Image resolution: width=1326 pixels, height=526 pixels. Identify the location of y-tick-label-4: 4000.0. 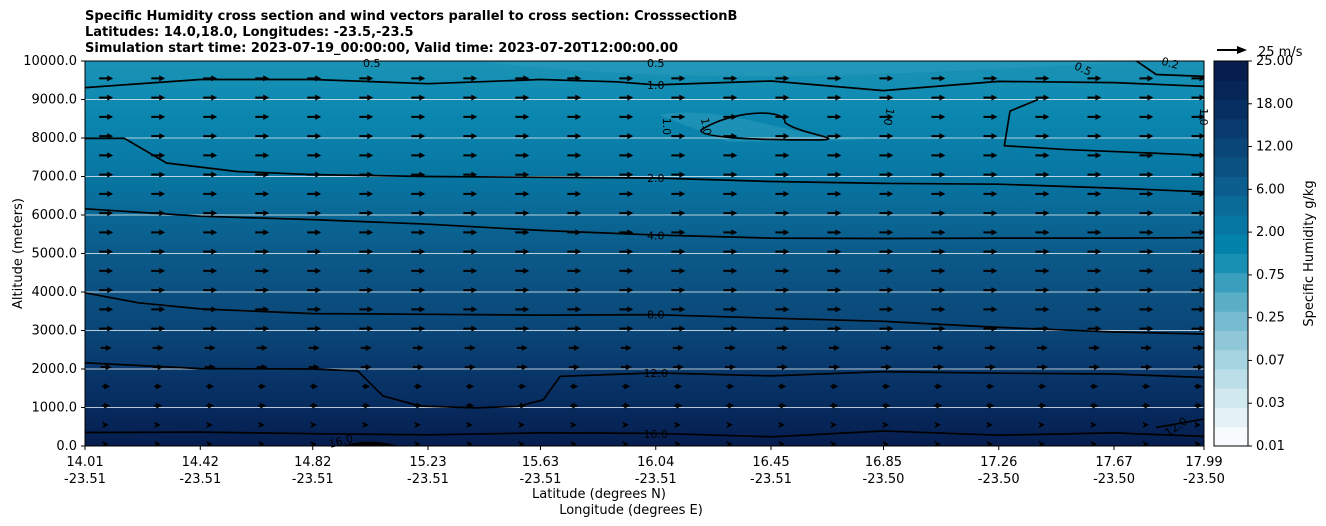
(55, 292).